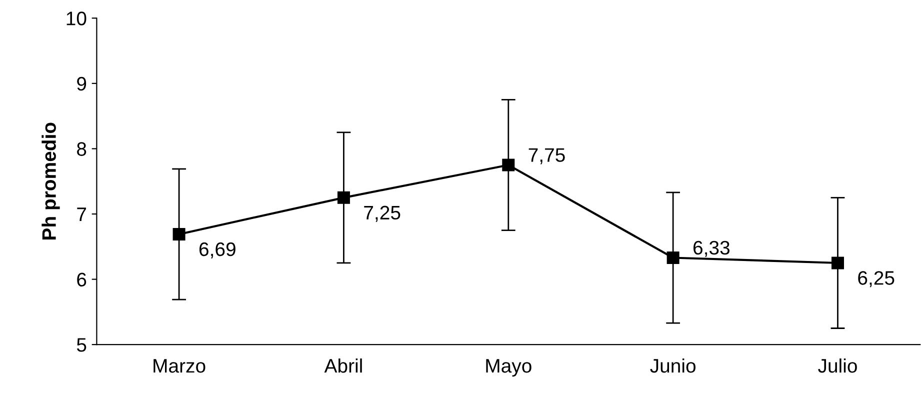  I want to click on y-tick-label: 6, so click(81, 279).